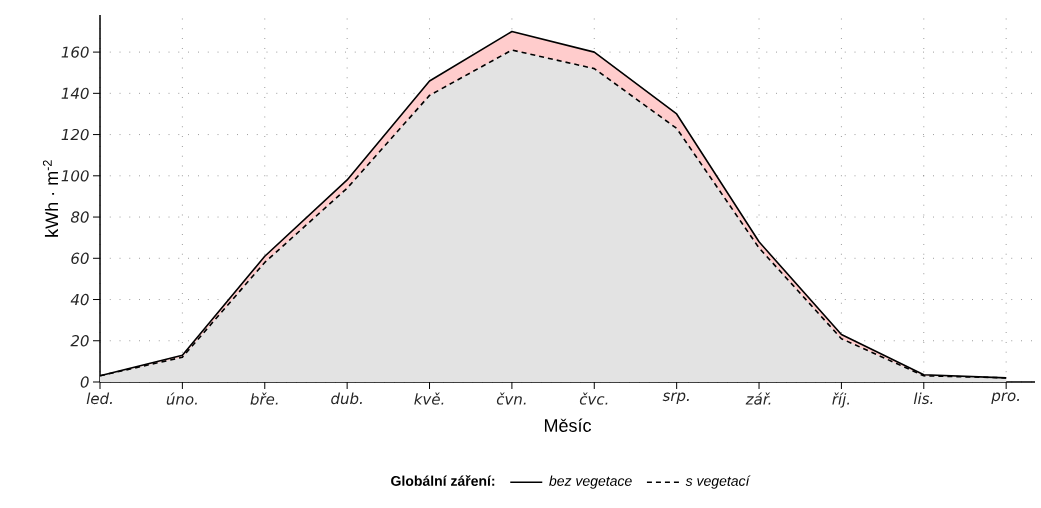 This screenshot has height=508, width=1041. Describe the element at coordinates (718, 482) in the screenshot. I see `legend-label: s vegetací` at that location.